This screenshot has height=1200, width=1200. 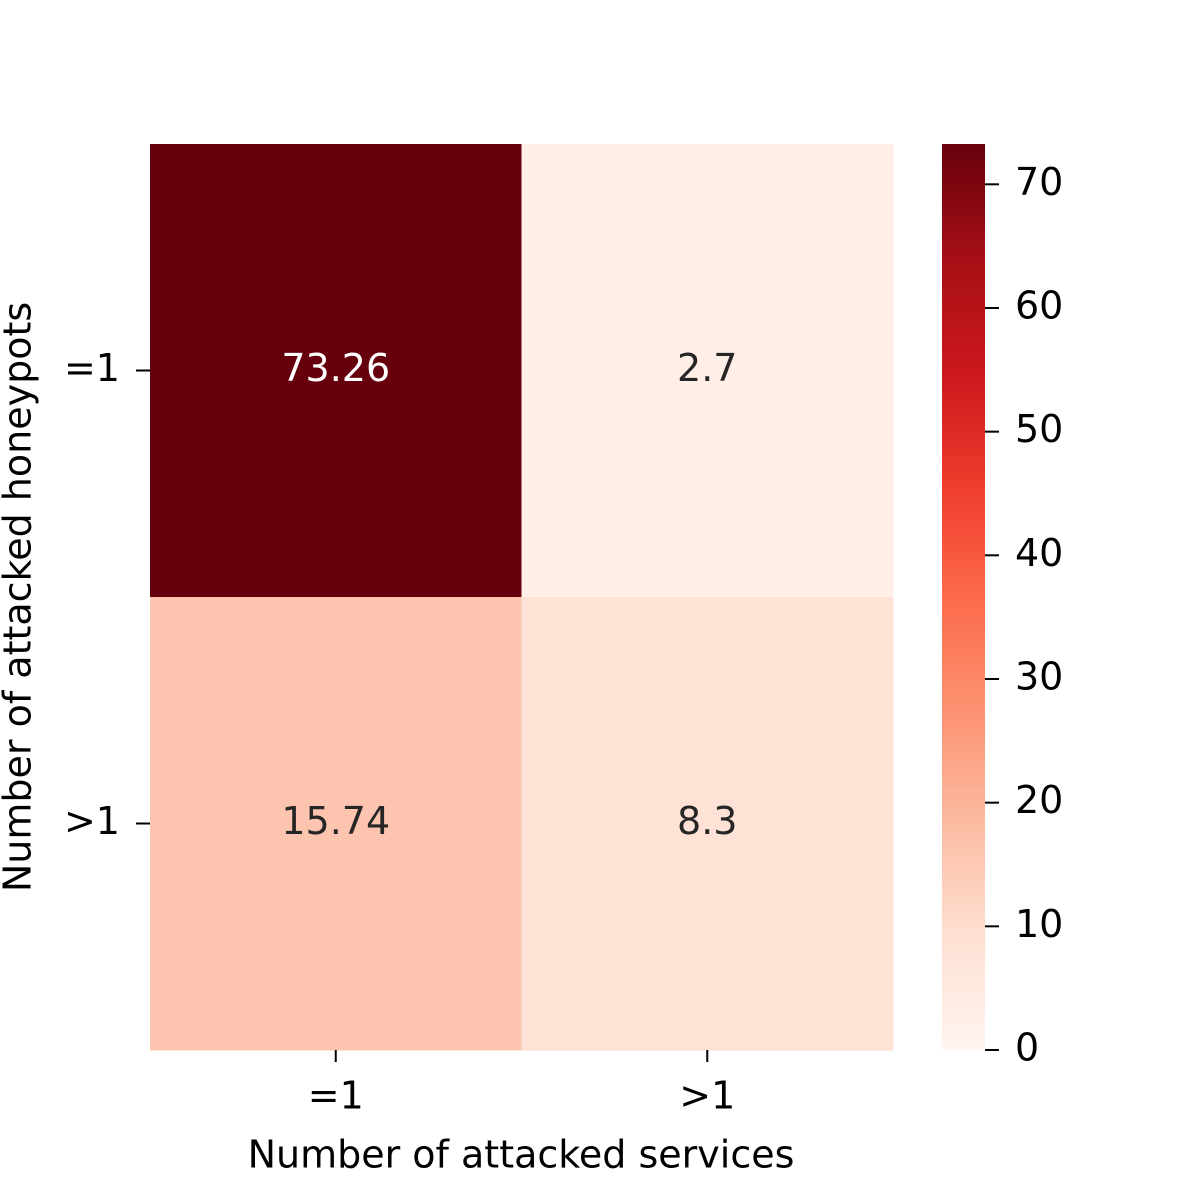 I want to click on colorbar-tick-label: 60, so click(x=1039, y=305).